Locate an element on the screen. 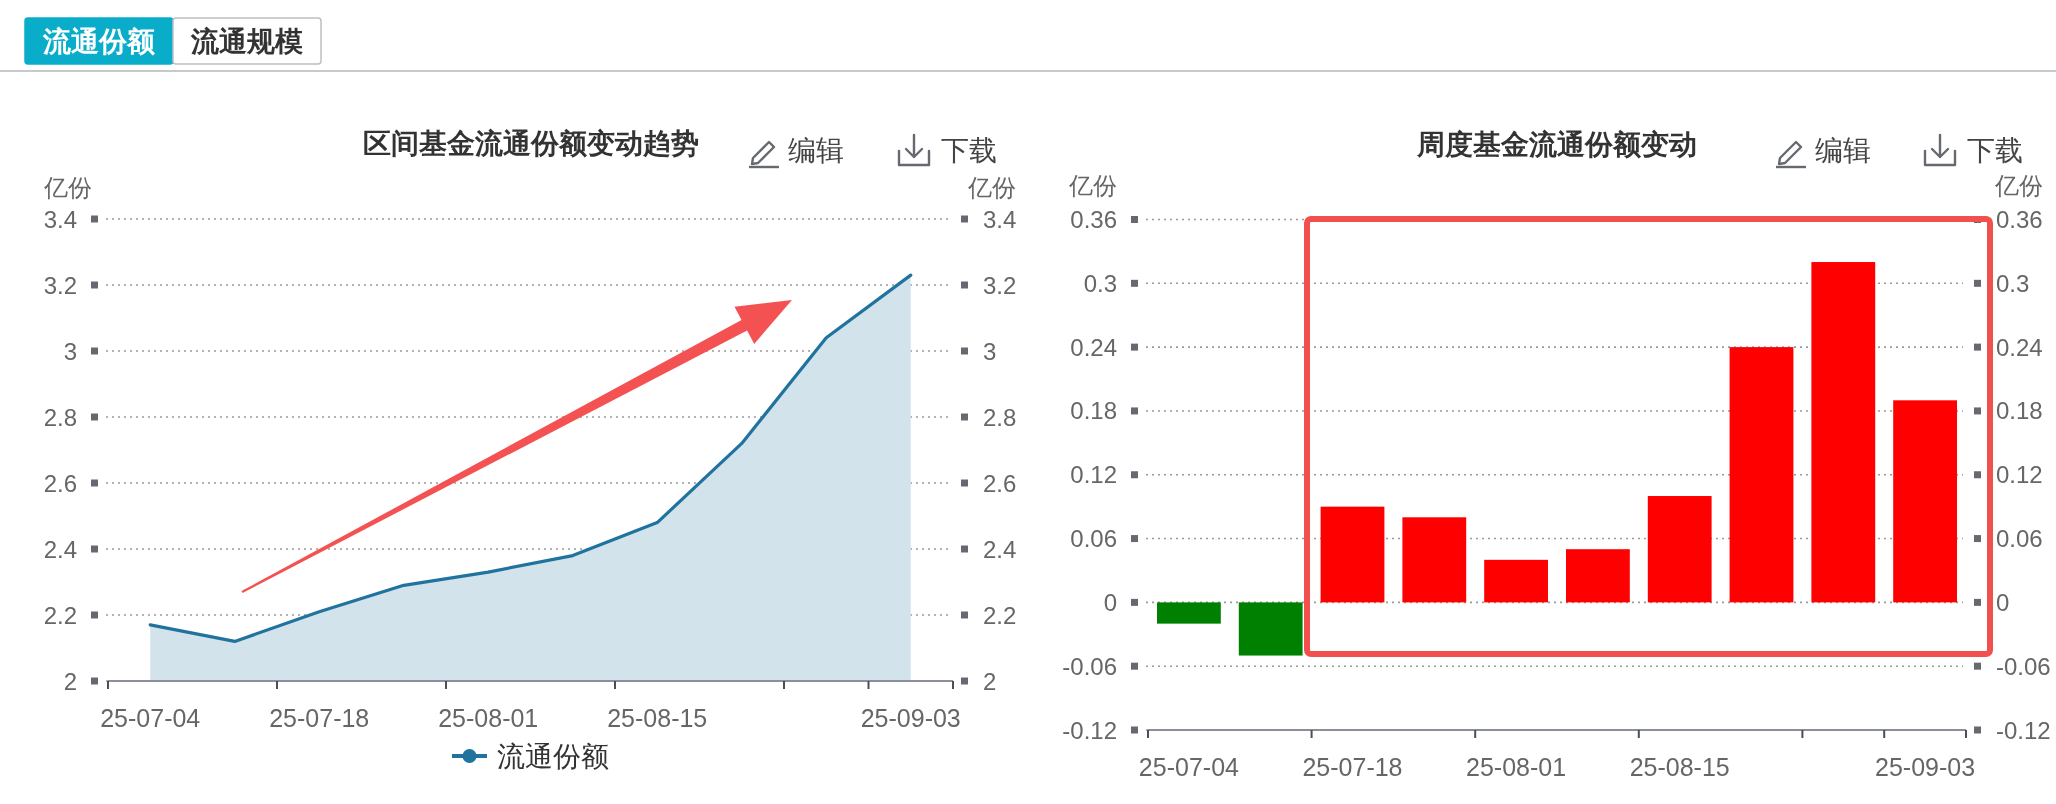 This screenshot has height=804, width=2056. y2-tick-label: -0.06 is located at coordinates (2023, 666).